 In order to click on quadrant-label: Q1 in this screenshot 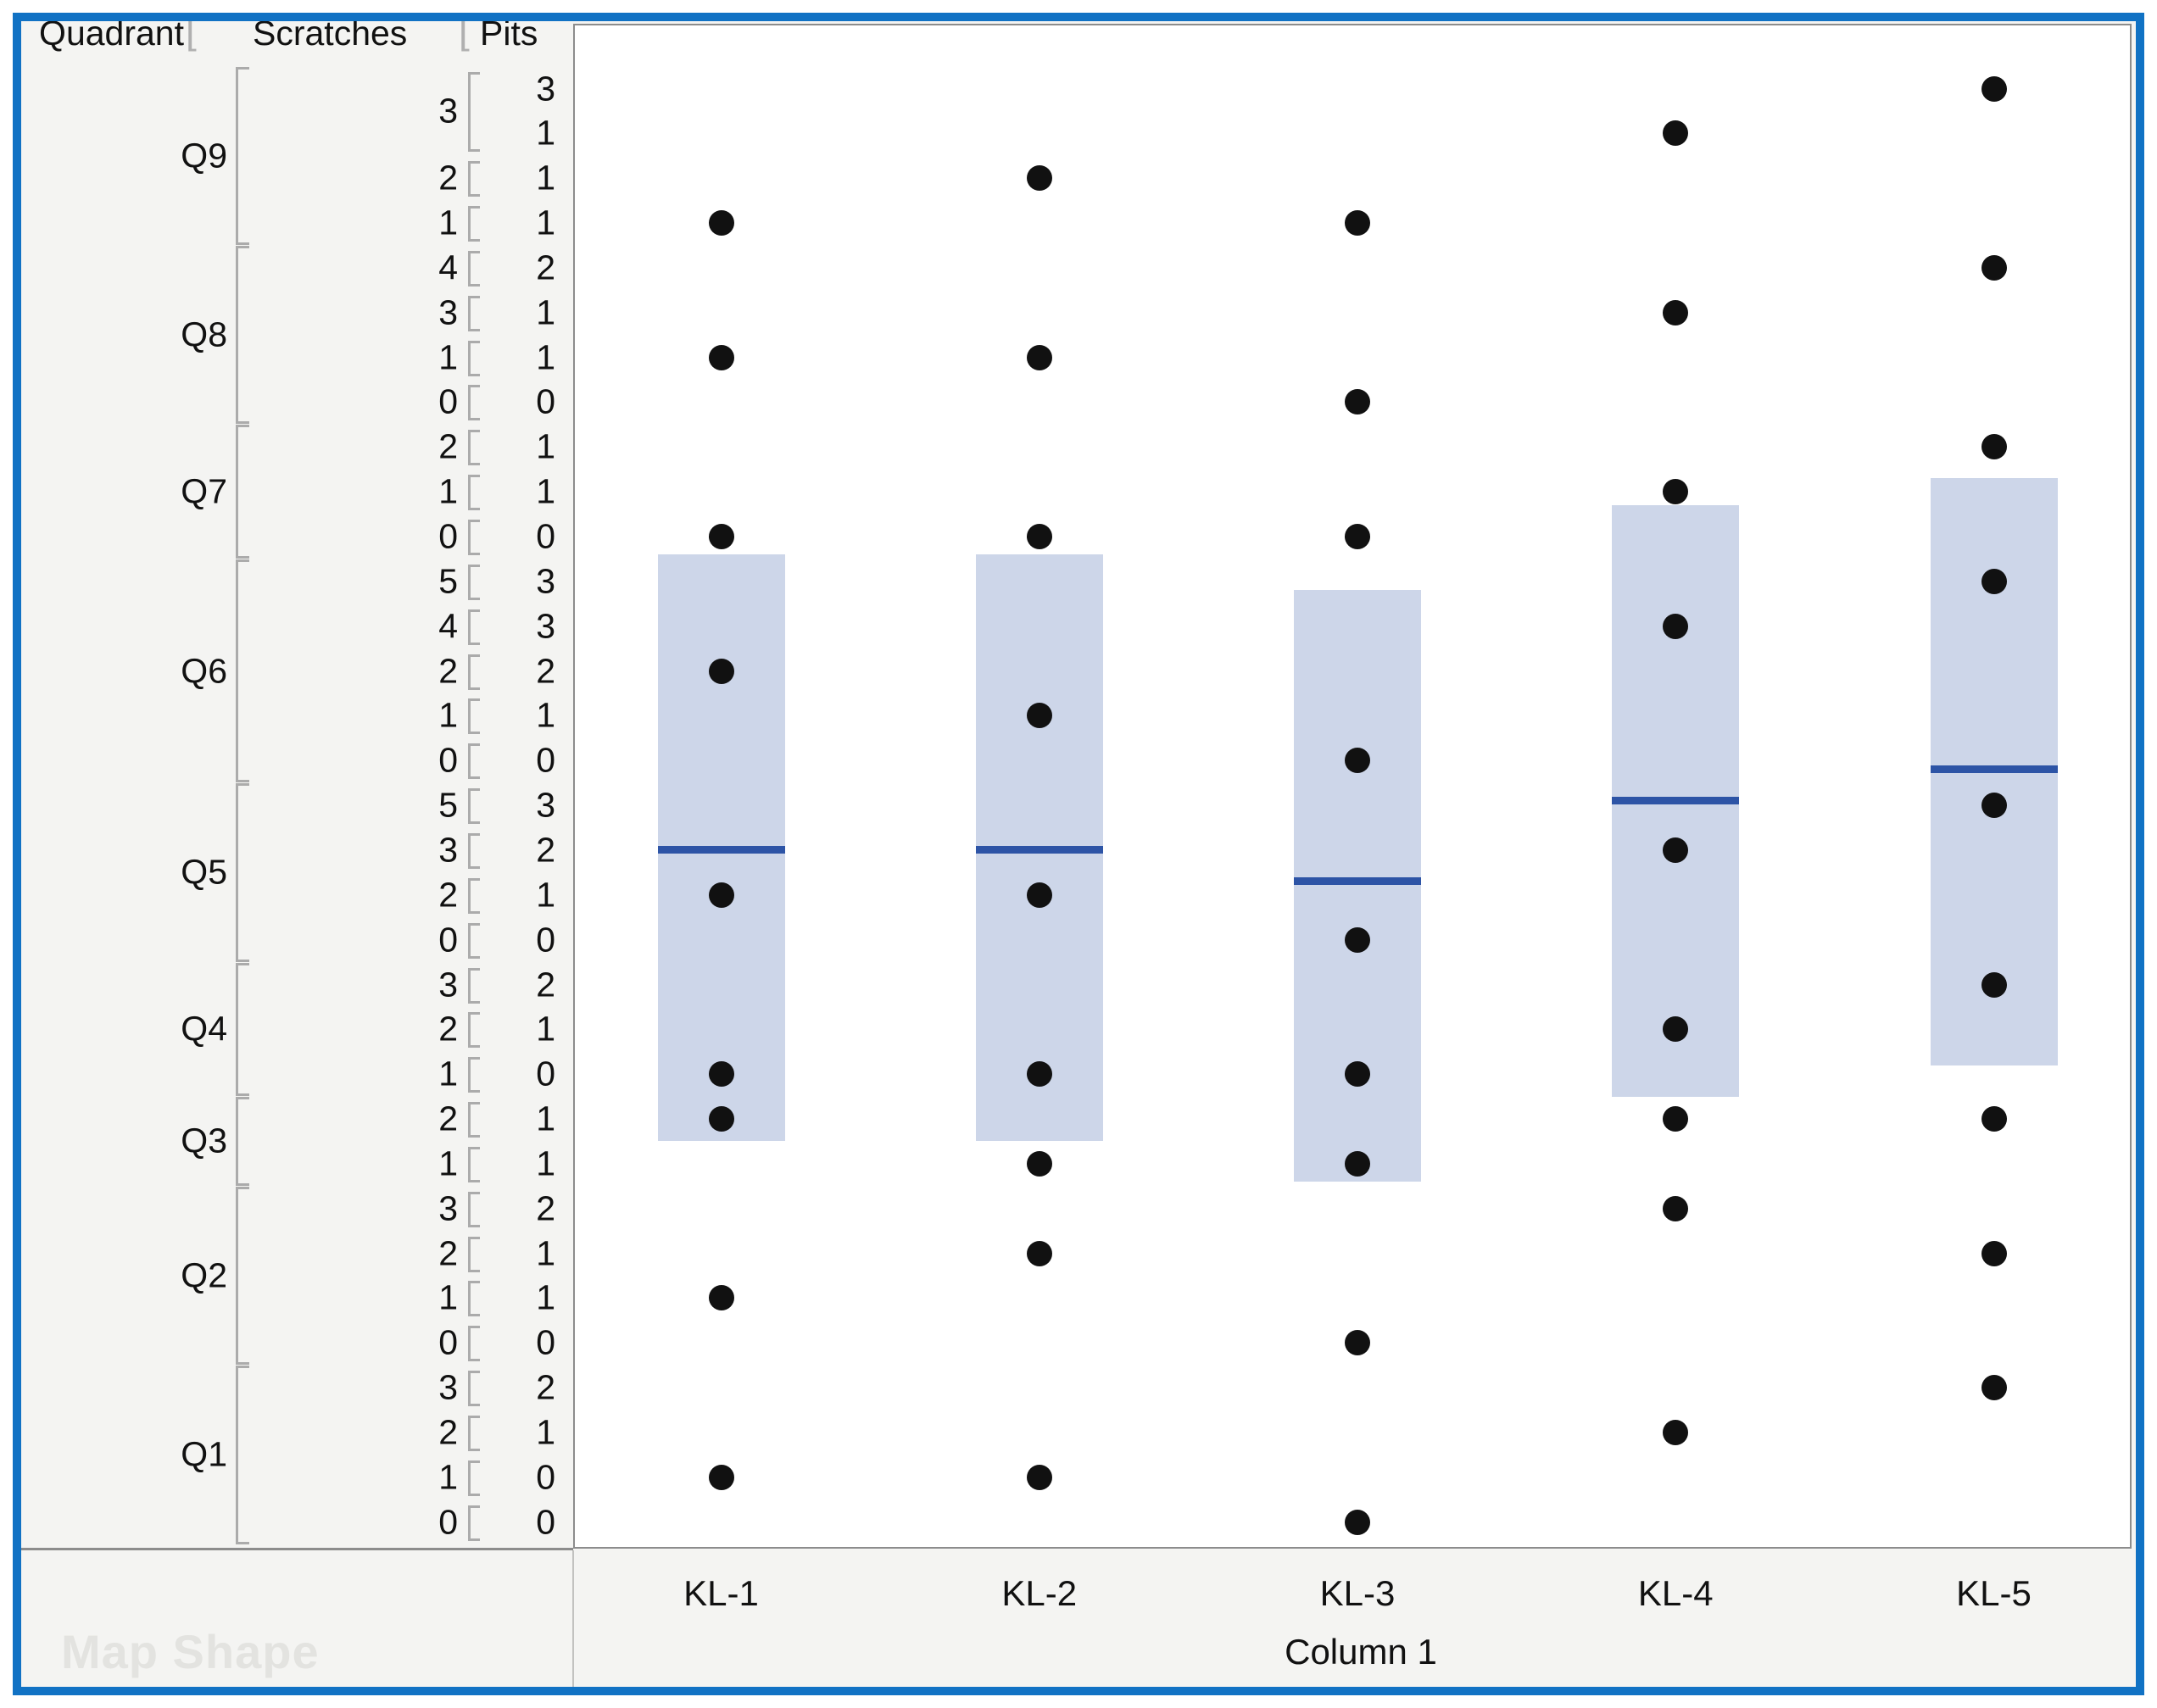, I will do `click(204, 1454)`.